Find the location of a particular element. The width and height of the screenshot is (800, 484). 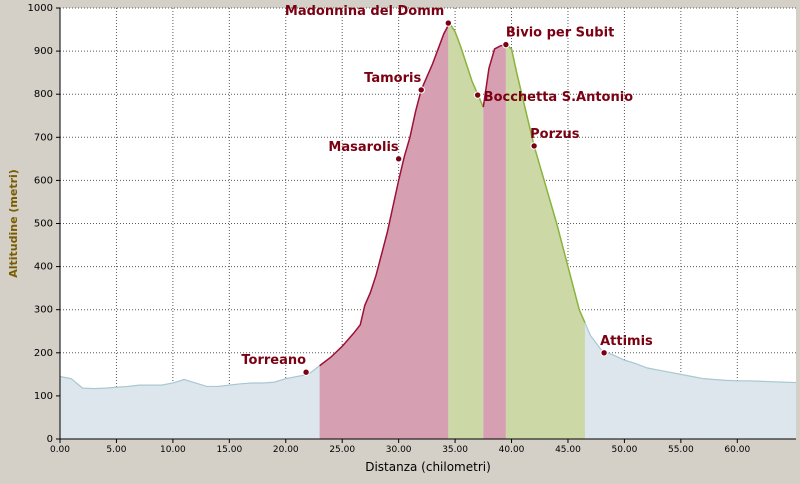

x-tick-label: 30.00 is located at coordinates (399, 450).